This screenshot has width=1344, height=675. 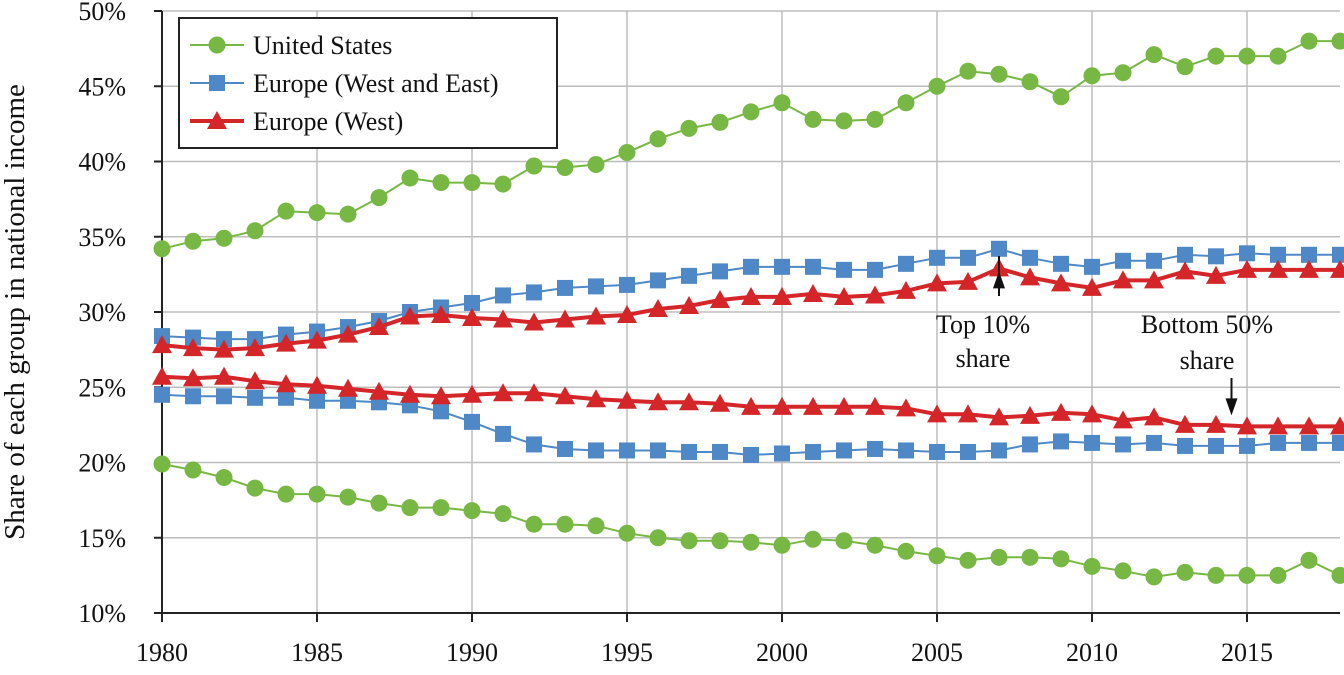 What do you see at coordinates (782, 652) in the screenshot?
I see `x-tick-label: 2000` at bounding box center [782, 652].